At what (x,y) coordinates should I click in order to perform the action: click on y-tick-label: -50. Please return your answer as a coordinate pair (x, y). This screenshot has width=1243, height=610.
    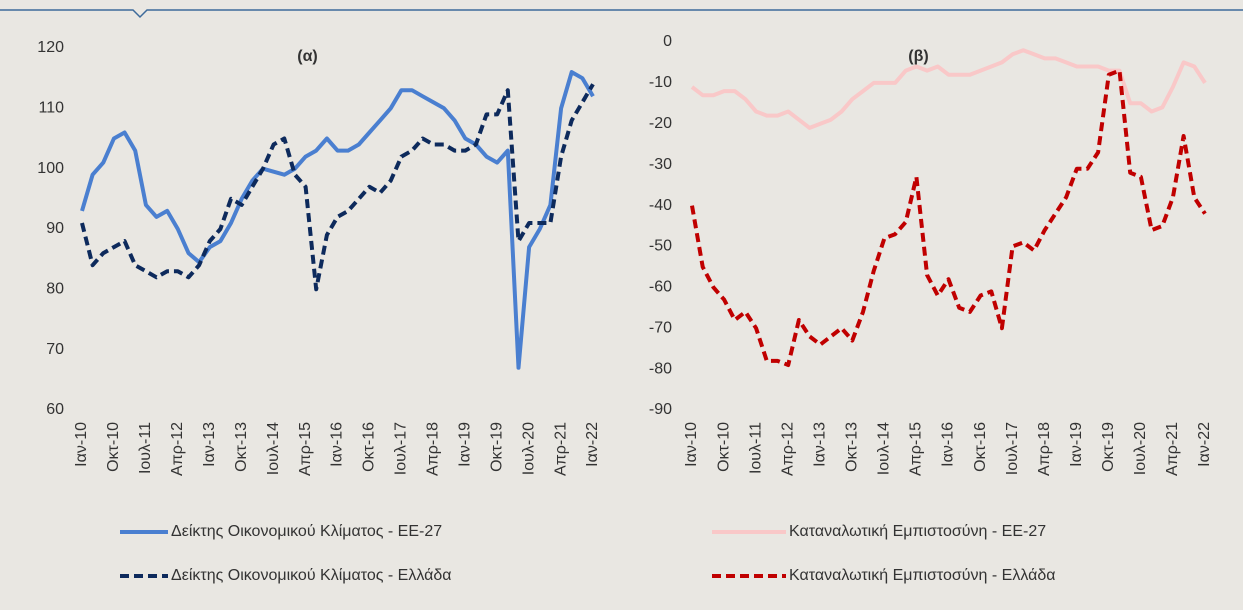
    Looking at the image, I should click on (660, 246).